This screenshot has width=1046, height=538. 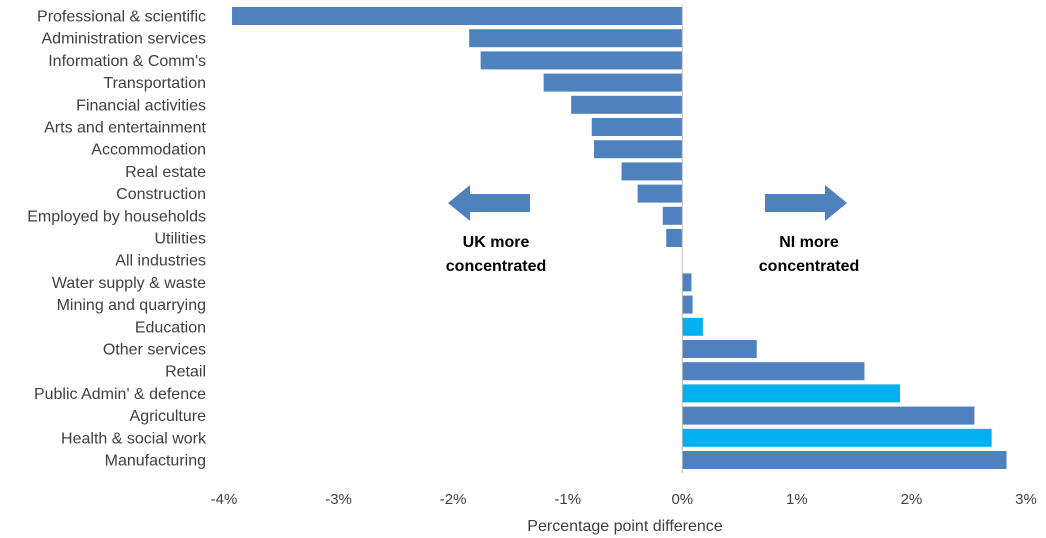 I want to click on bar-retail, so click(x=773, y=371).